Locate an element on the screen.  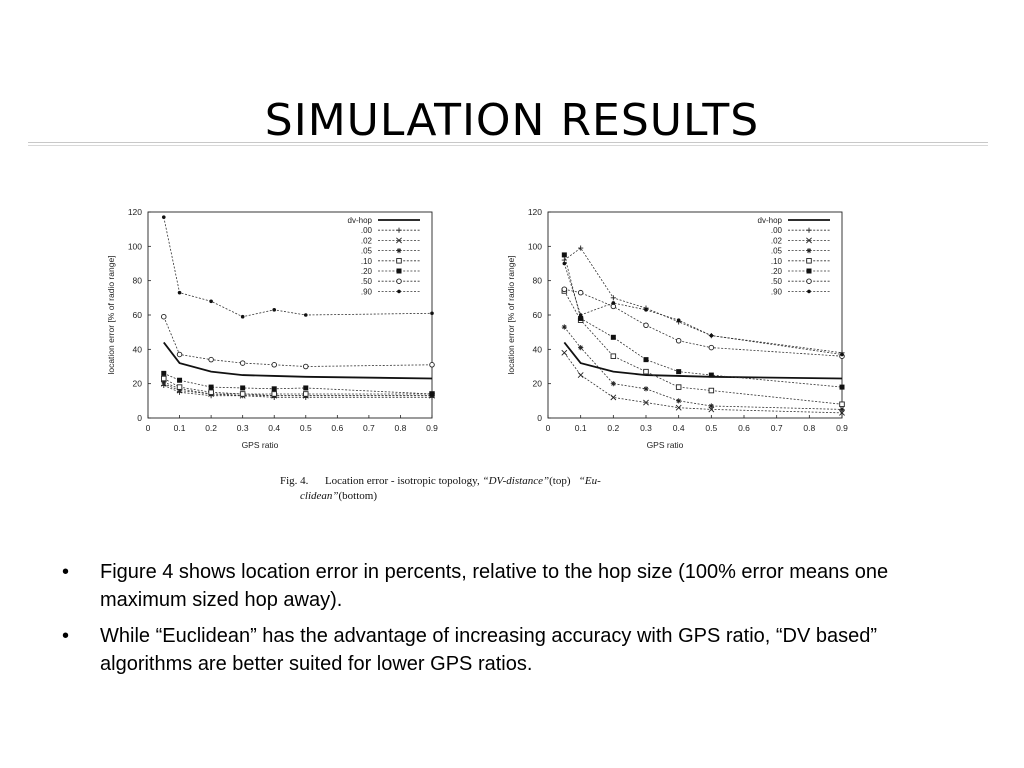
plot-frame is located at coordinates (695, 315).